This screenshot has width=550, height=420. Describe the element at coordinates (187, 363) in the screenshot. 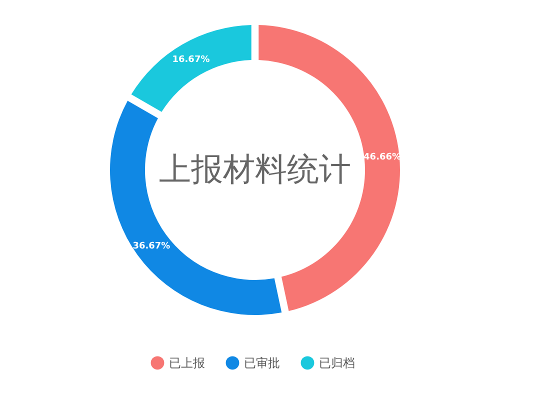

I see `legend-label: 已上报` at that location.